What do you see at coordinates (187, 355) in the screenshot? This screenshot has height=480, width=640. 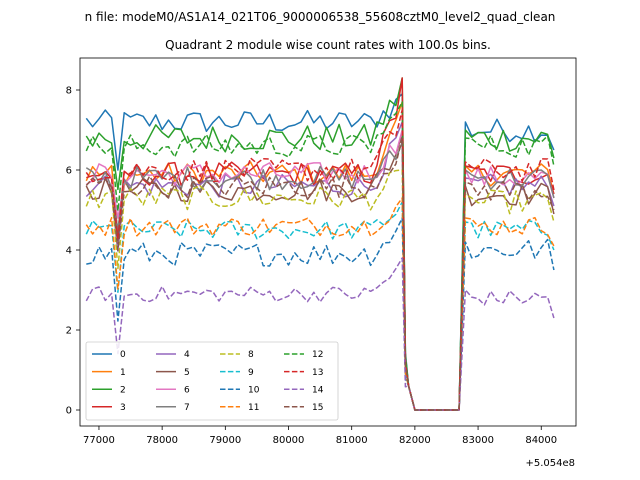 I see `legend-label: 4` at bounding box center [187, 355].